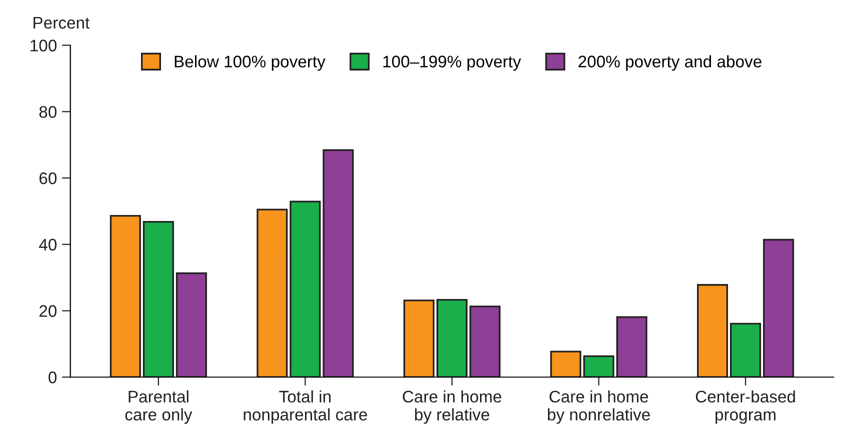 Image resolution: width=848 pixels, height=431 pixels. Describe the element at coordinates (48, 178) in the screenshot. I see `y-tick-label: 60` at that location.